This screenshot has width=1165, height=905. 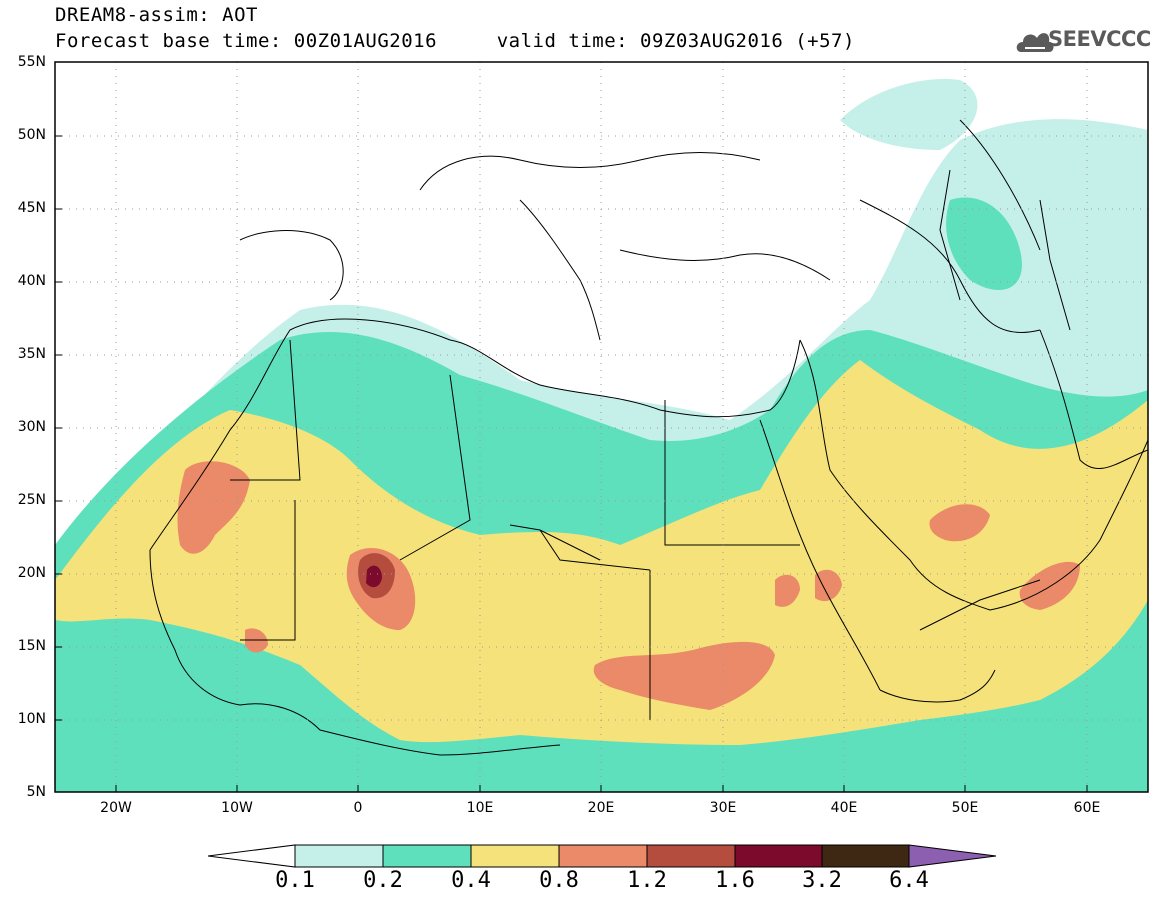 What do you see at coordinates (358, 808) in the screenshot?
I see `lon-label: 0` at bounding box center [358, 808].